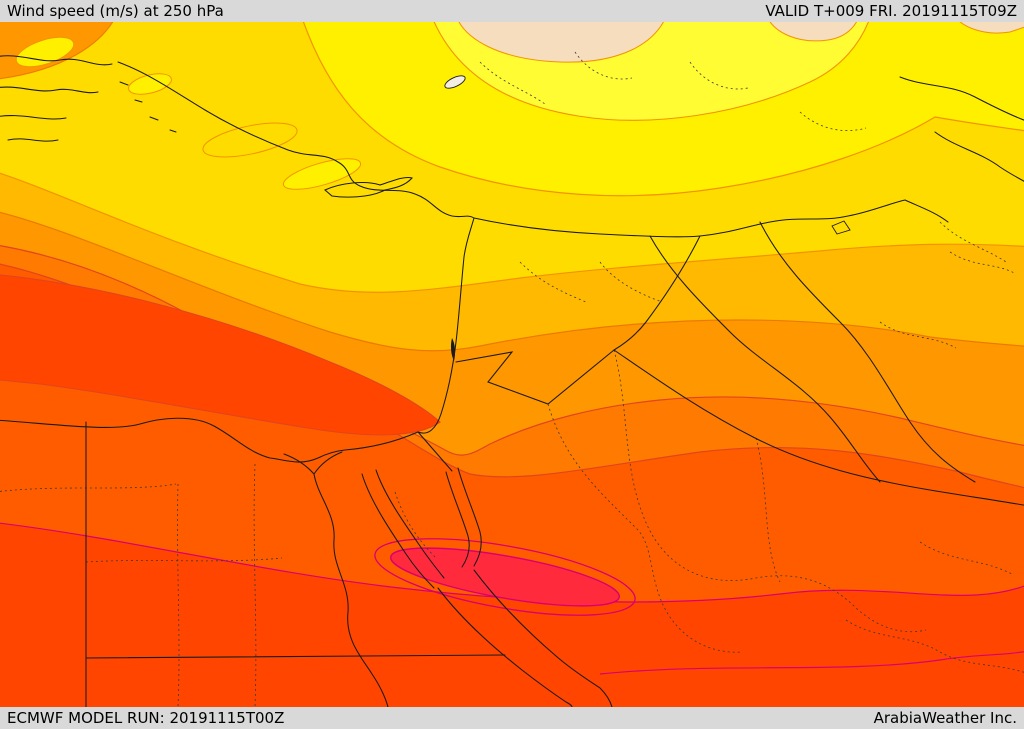 Image resolution: width=1024 pixels, height=729 pixels. I want to click on jet-streak-outer-contour, so click(505, 577).